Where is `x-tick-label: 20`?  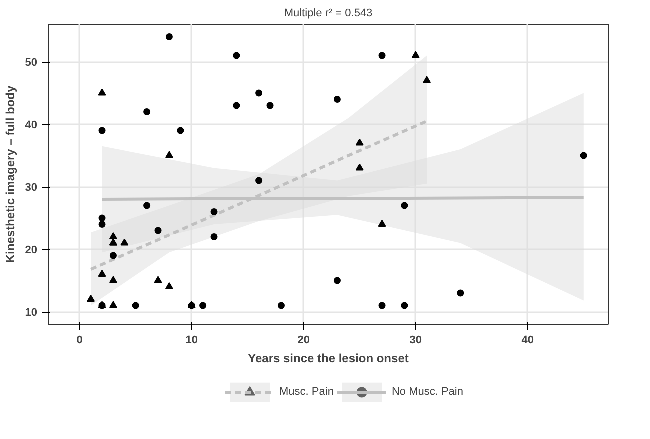
x-tick-label: 20 is located at coordinates (304, 340).